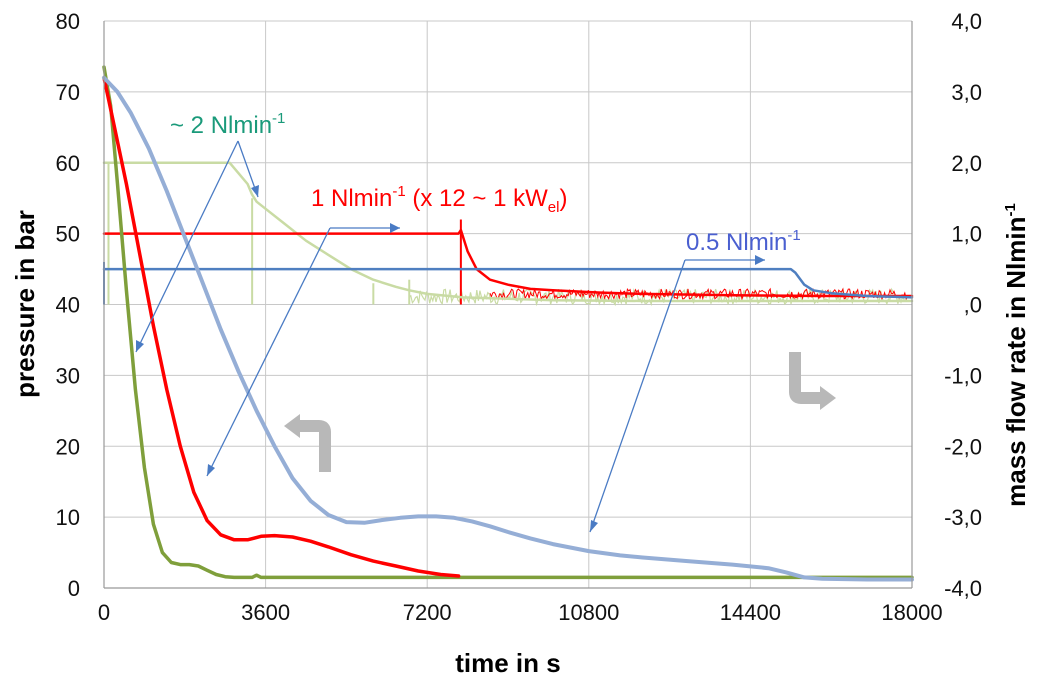 This screenshot has width=1037, height=689. I want to click on x-tick-label-4: 14400, so click(750, 612).